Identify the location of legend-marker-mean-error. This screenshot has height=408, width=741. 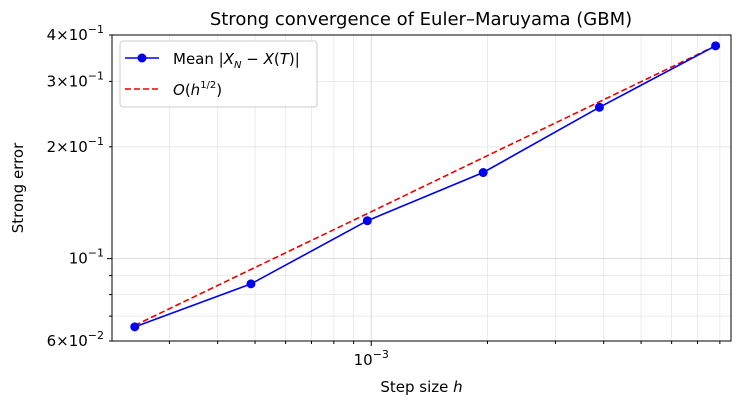
(142, 58).